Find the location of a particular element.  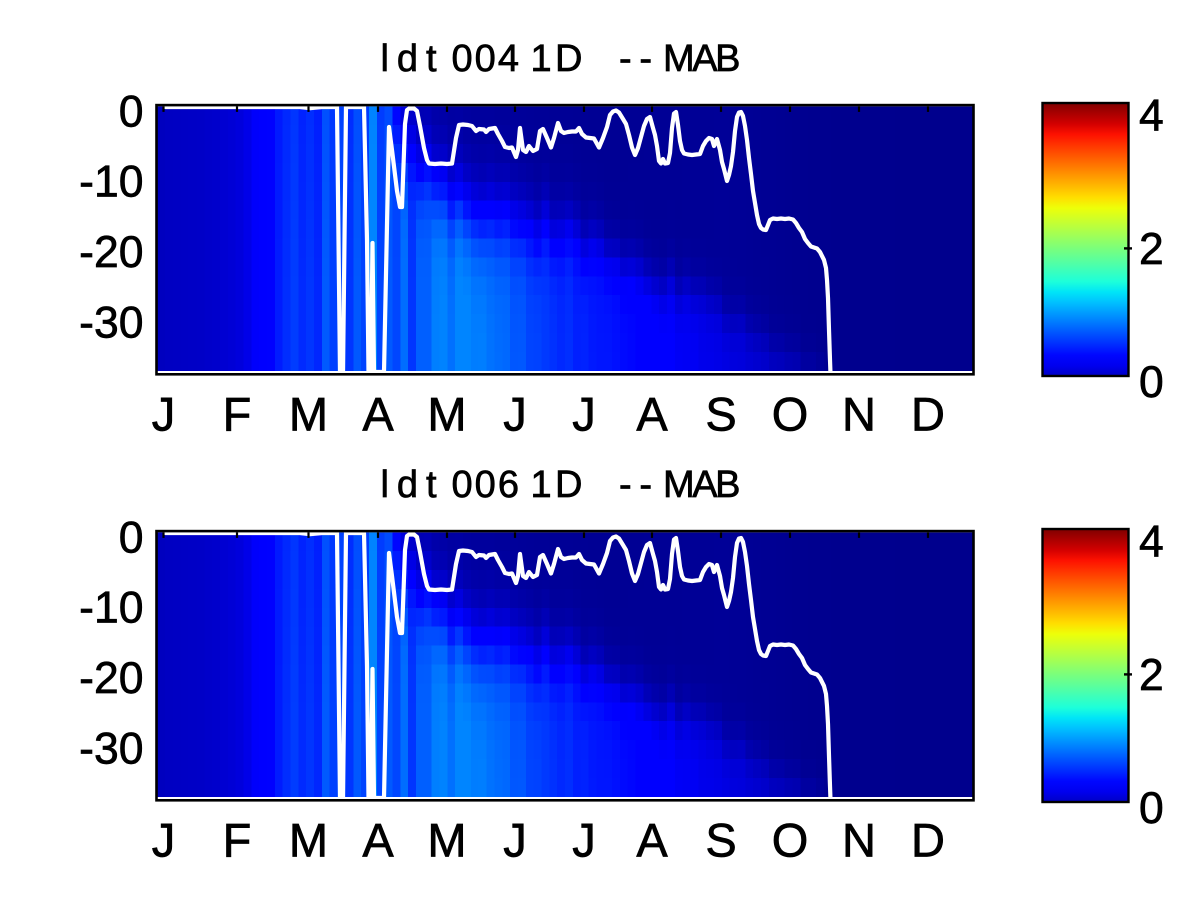

svg-text: 004 is located at coordinates (486, 59).